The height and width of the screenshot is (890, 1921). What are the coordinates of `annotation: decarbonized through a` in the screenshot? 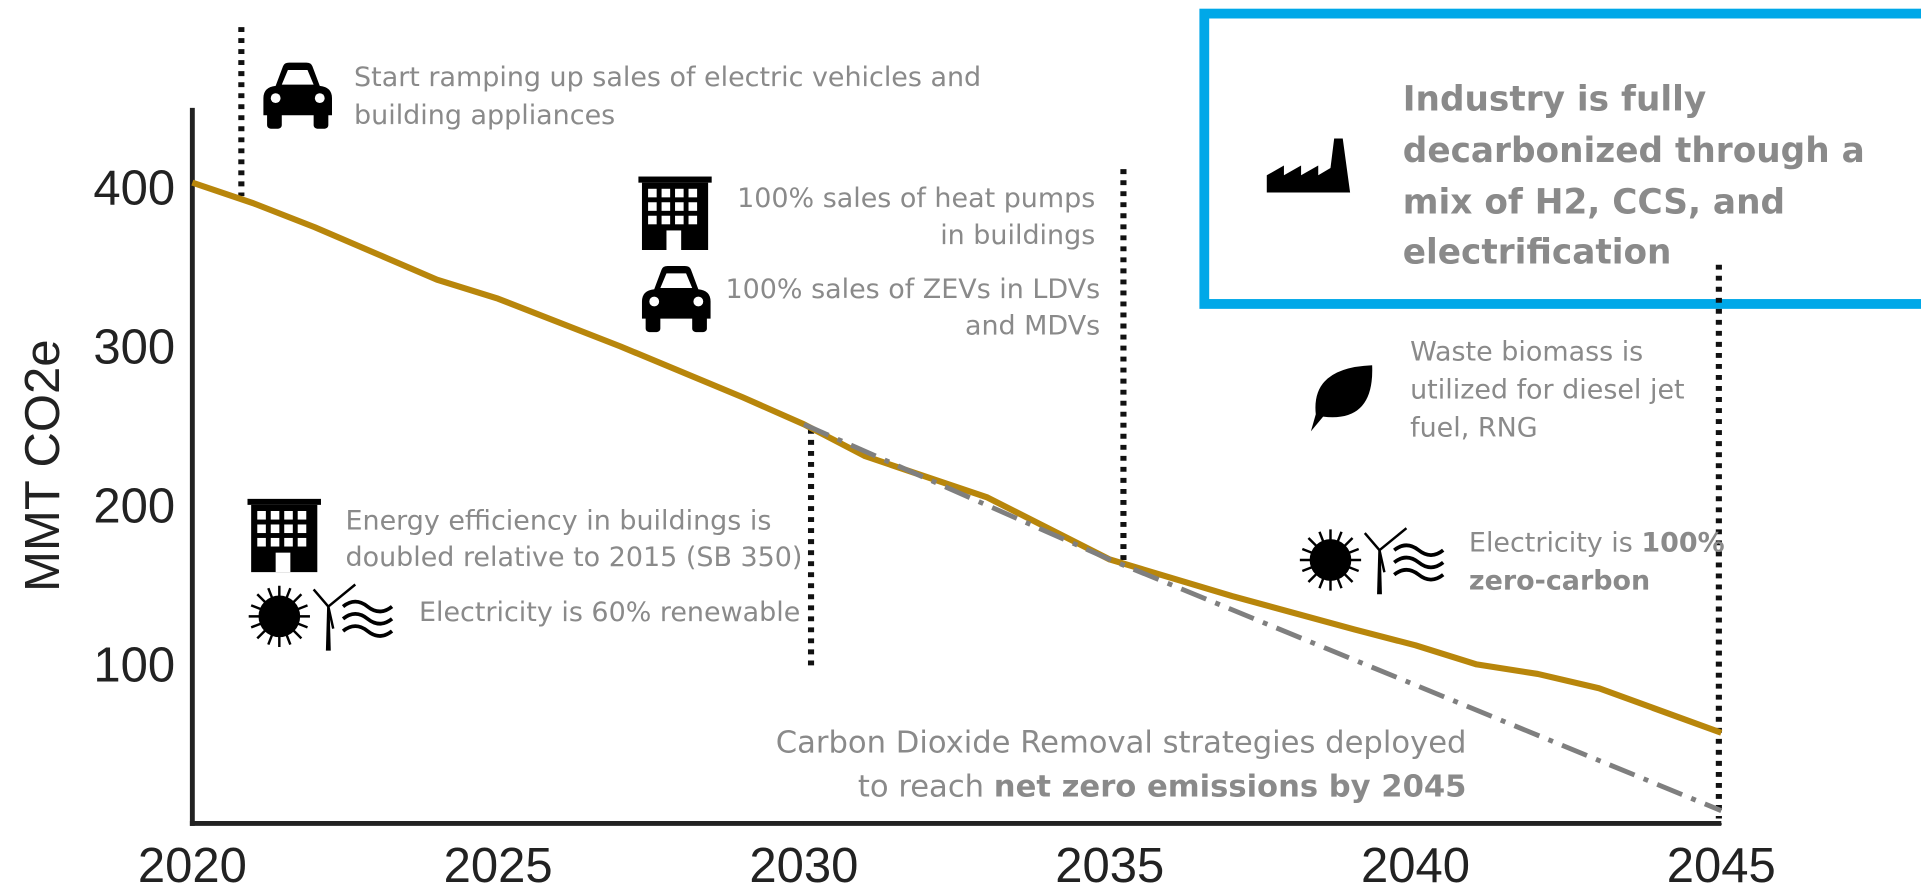 It's located at (1634, 151).